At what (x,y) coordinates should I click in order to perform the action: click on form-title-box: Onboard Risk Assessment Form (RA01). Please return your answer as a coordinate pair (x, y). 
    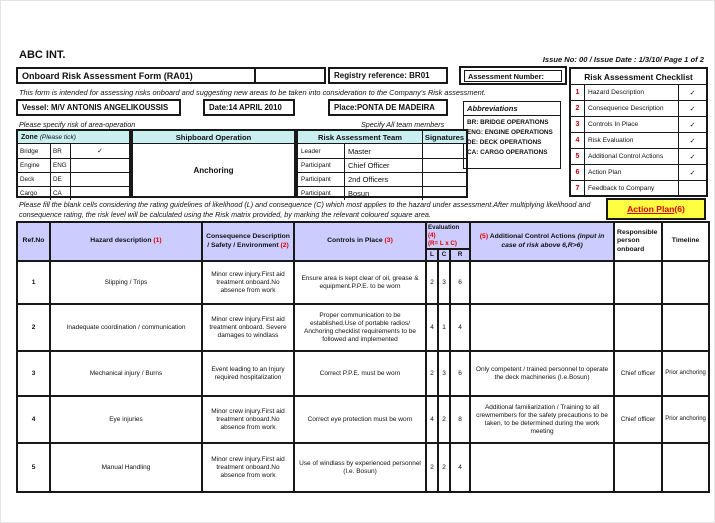
    Looking at the image, I should click on (171, 75).